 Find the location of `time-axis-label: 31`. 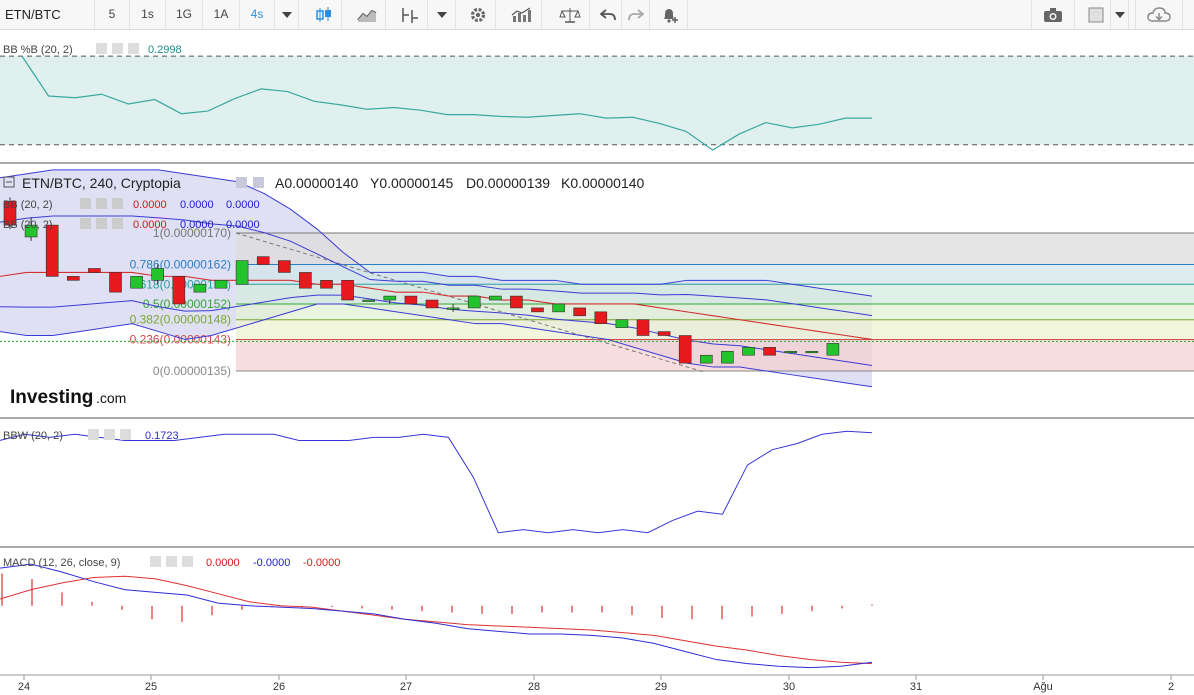

time-axis-label: 31 is located at coordinates (916, 687).